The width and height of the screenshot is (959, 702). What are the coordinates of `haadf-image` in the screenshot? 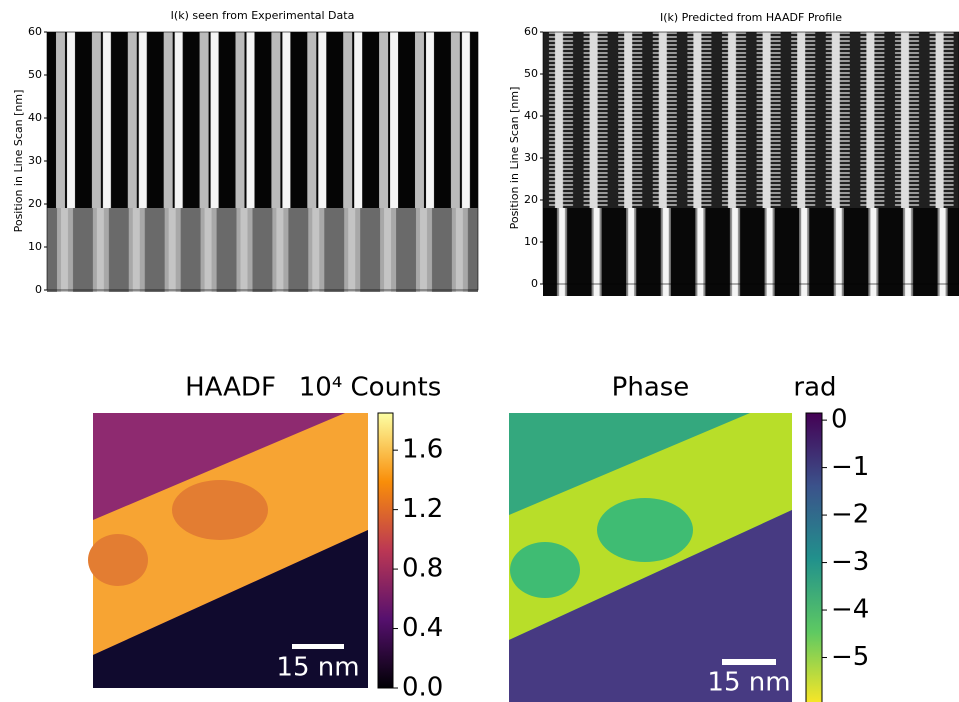 It's located at (228, 550).